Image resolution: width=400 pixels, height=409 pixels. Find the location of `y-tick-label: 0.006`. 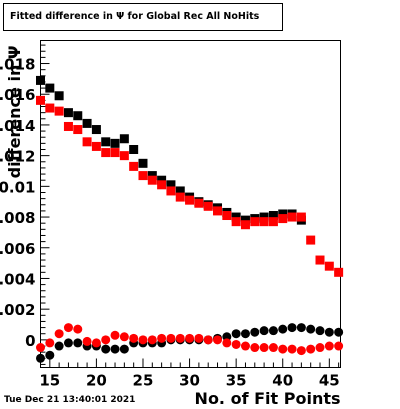

y-tick-label: 0.006 is located at coordinates (18, 249).